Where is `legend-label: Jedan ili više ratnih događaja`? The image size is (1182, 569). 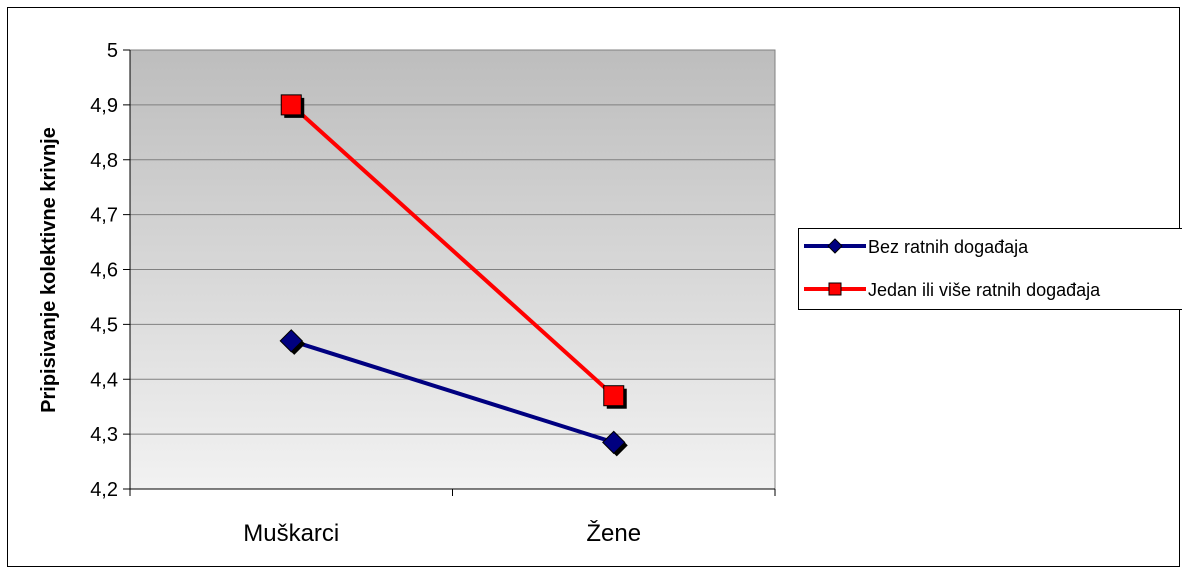
legend-label: Jedan ili više ratnih događaja is located at coordinates (984, 290).